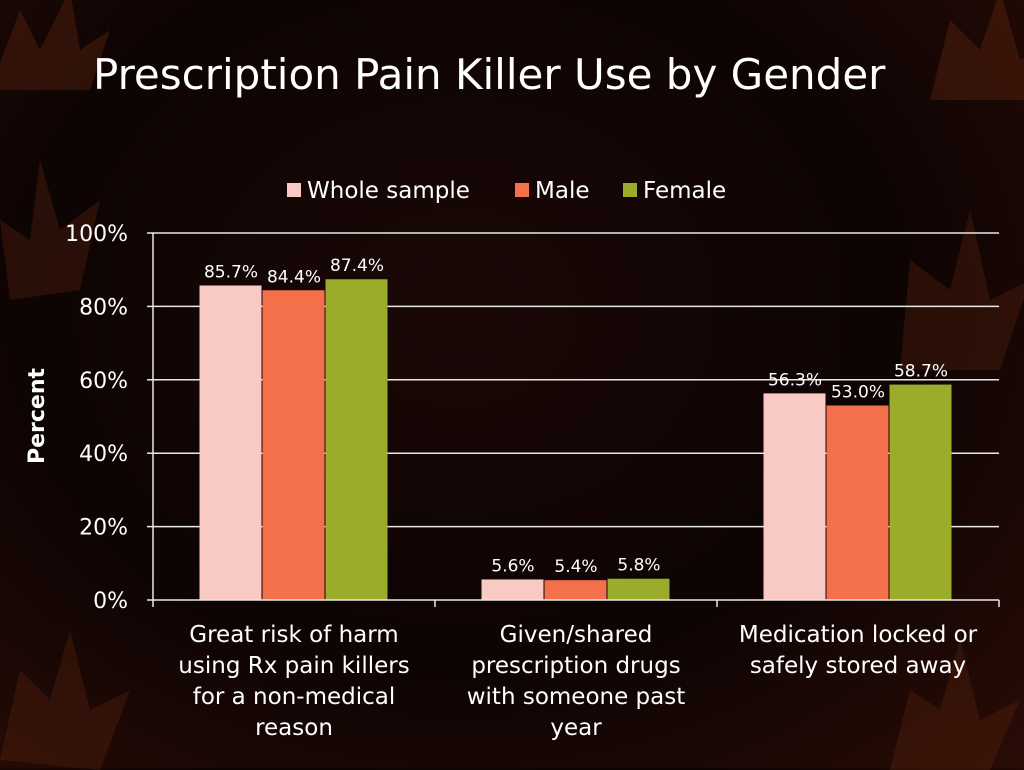 The width and height of the screenshot is (1024, 770). What do you see at coordinates (294, 277) in the screenshot?
I see `data-label: 84.4%` at bounding box center [294, 277].